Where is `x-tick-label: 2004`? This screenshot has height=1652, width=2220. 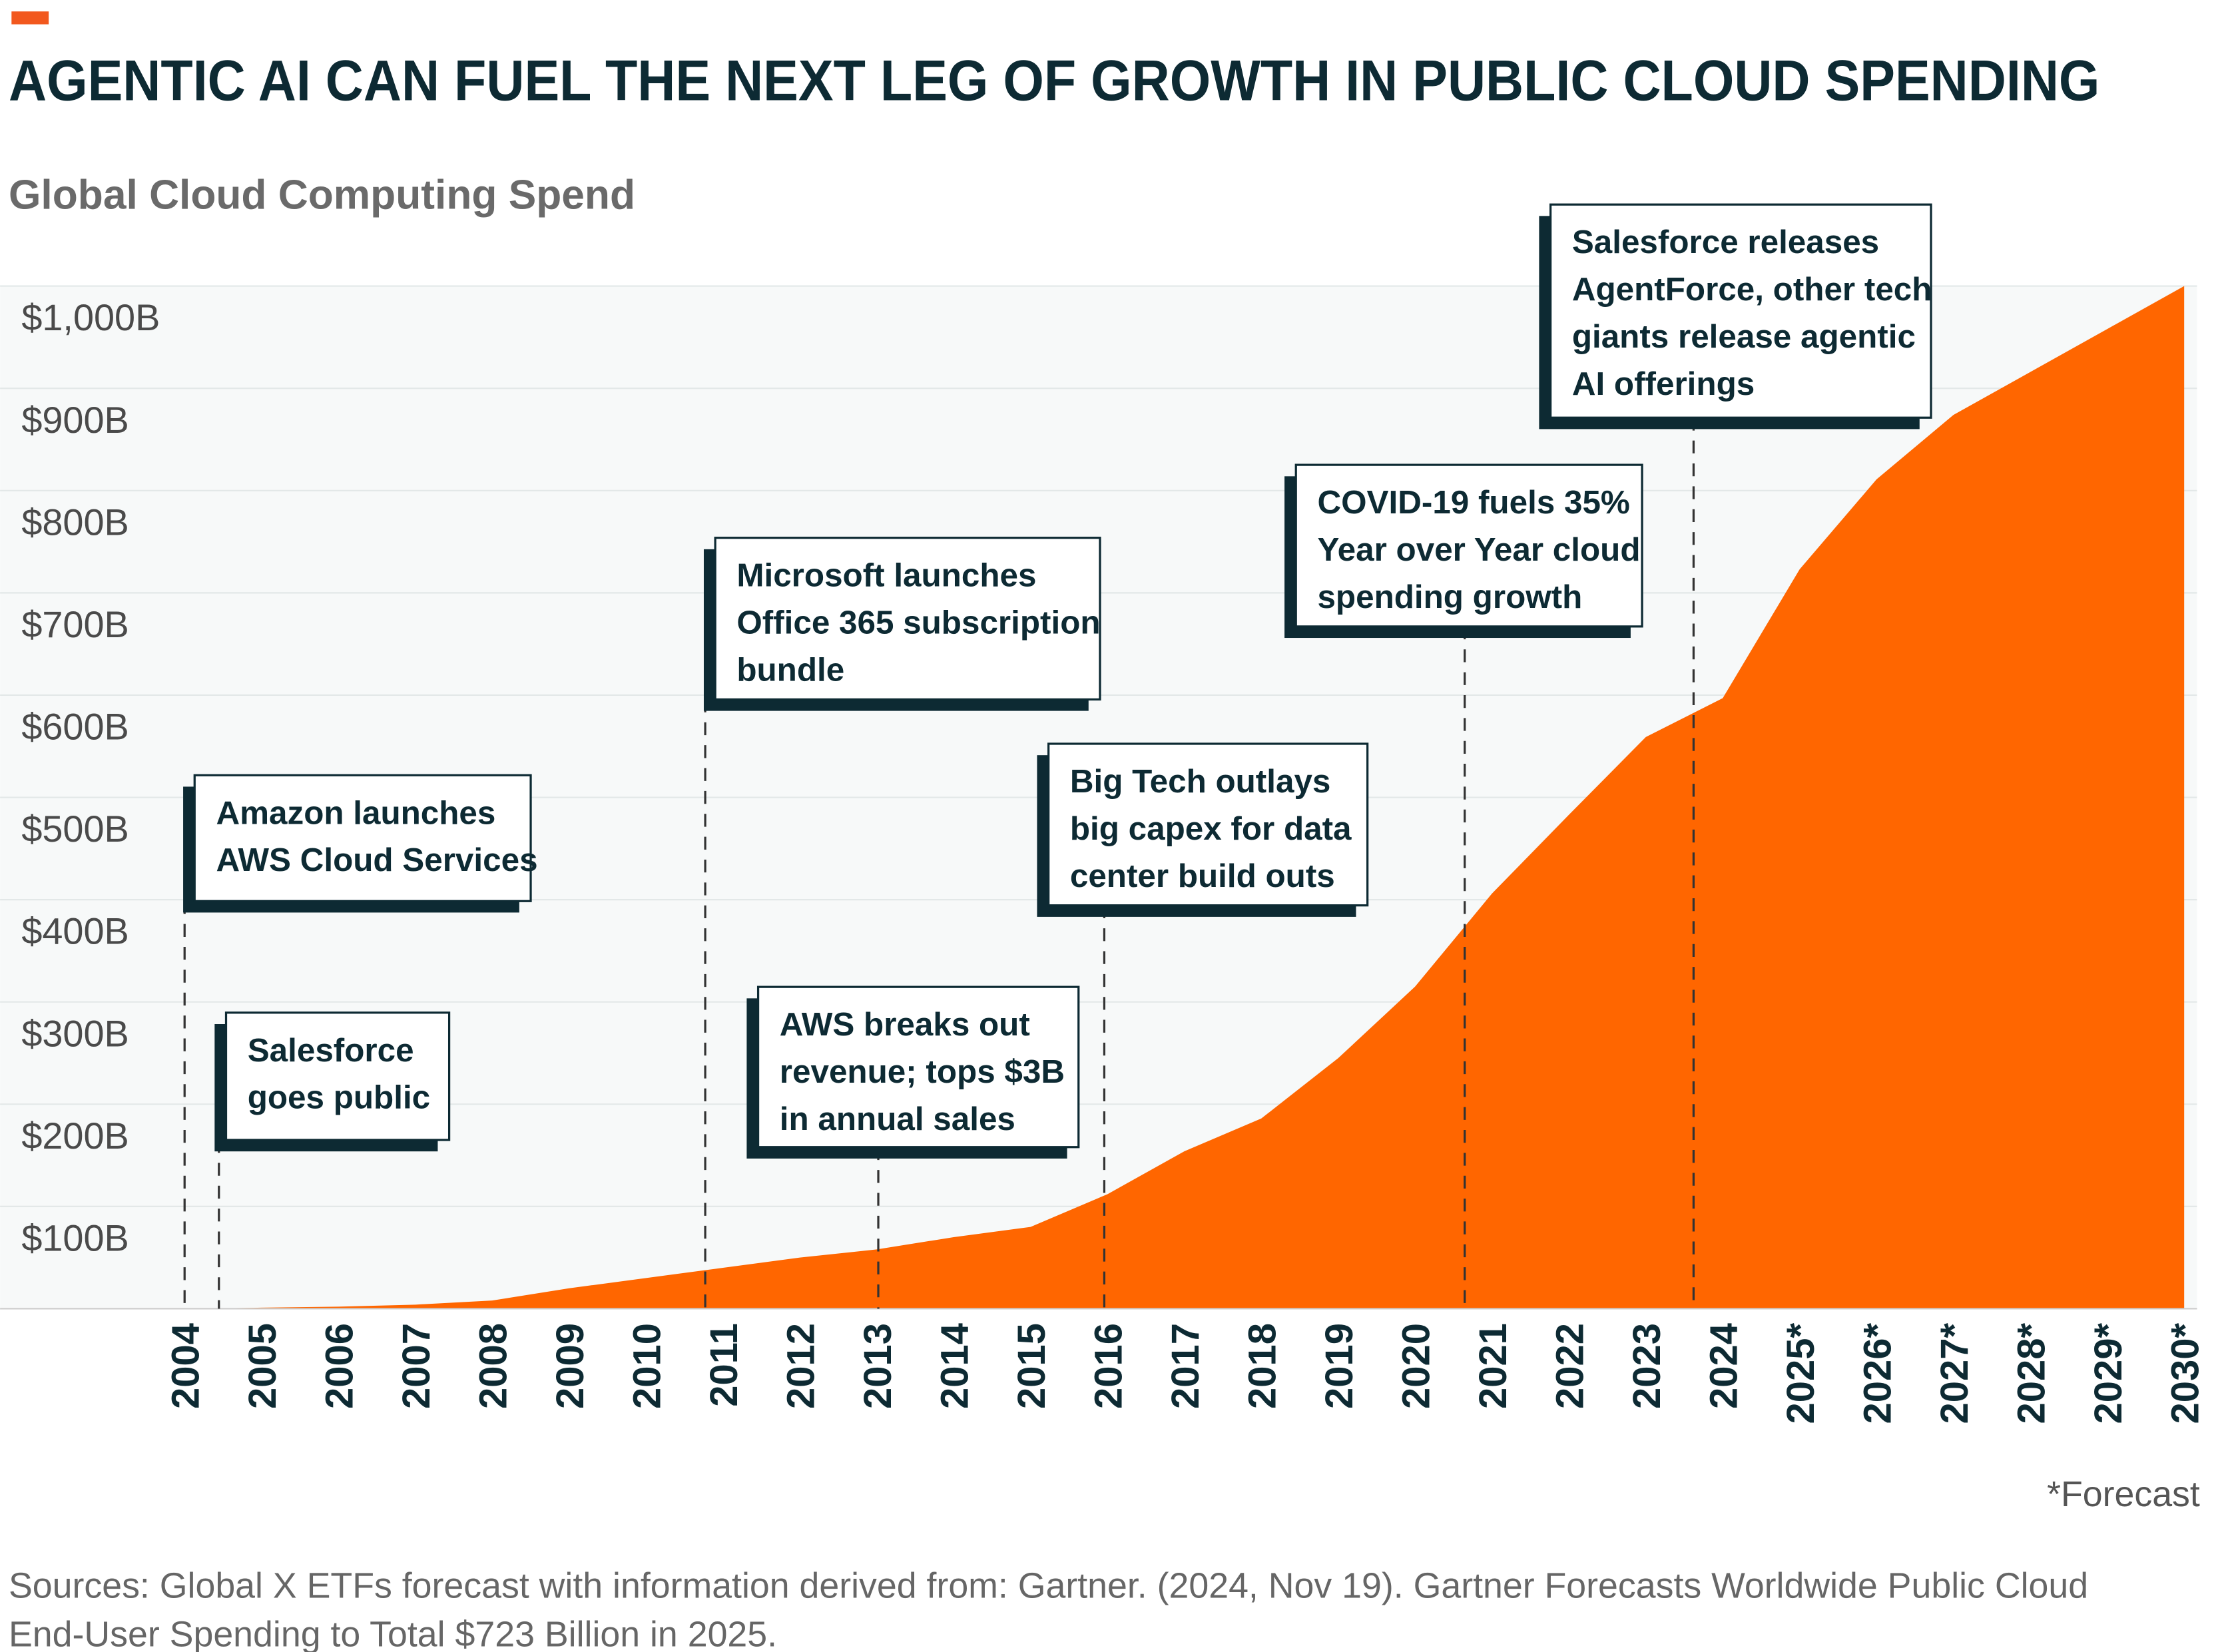 x-tick-label: 2004 is located at coordinates (186, 1366).